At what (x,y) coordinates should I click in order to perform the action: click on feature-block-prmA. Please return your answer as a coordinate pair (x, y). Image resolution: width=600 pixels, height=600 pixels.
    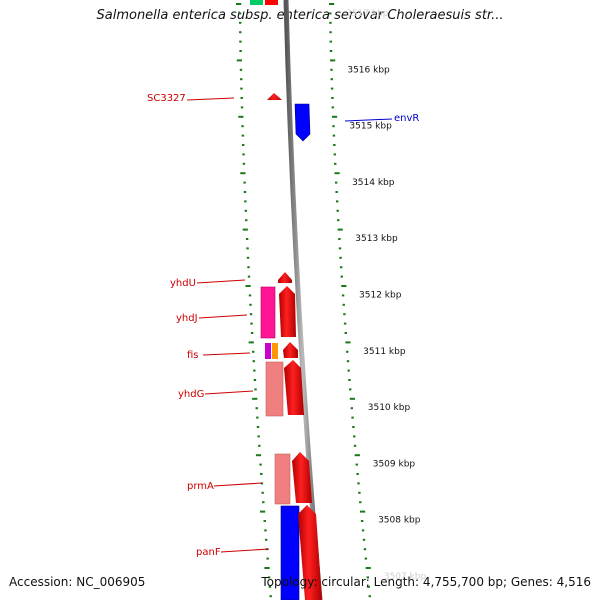
    Looking at the image, I should click on (282, 479).